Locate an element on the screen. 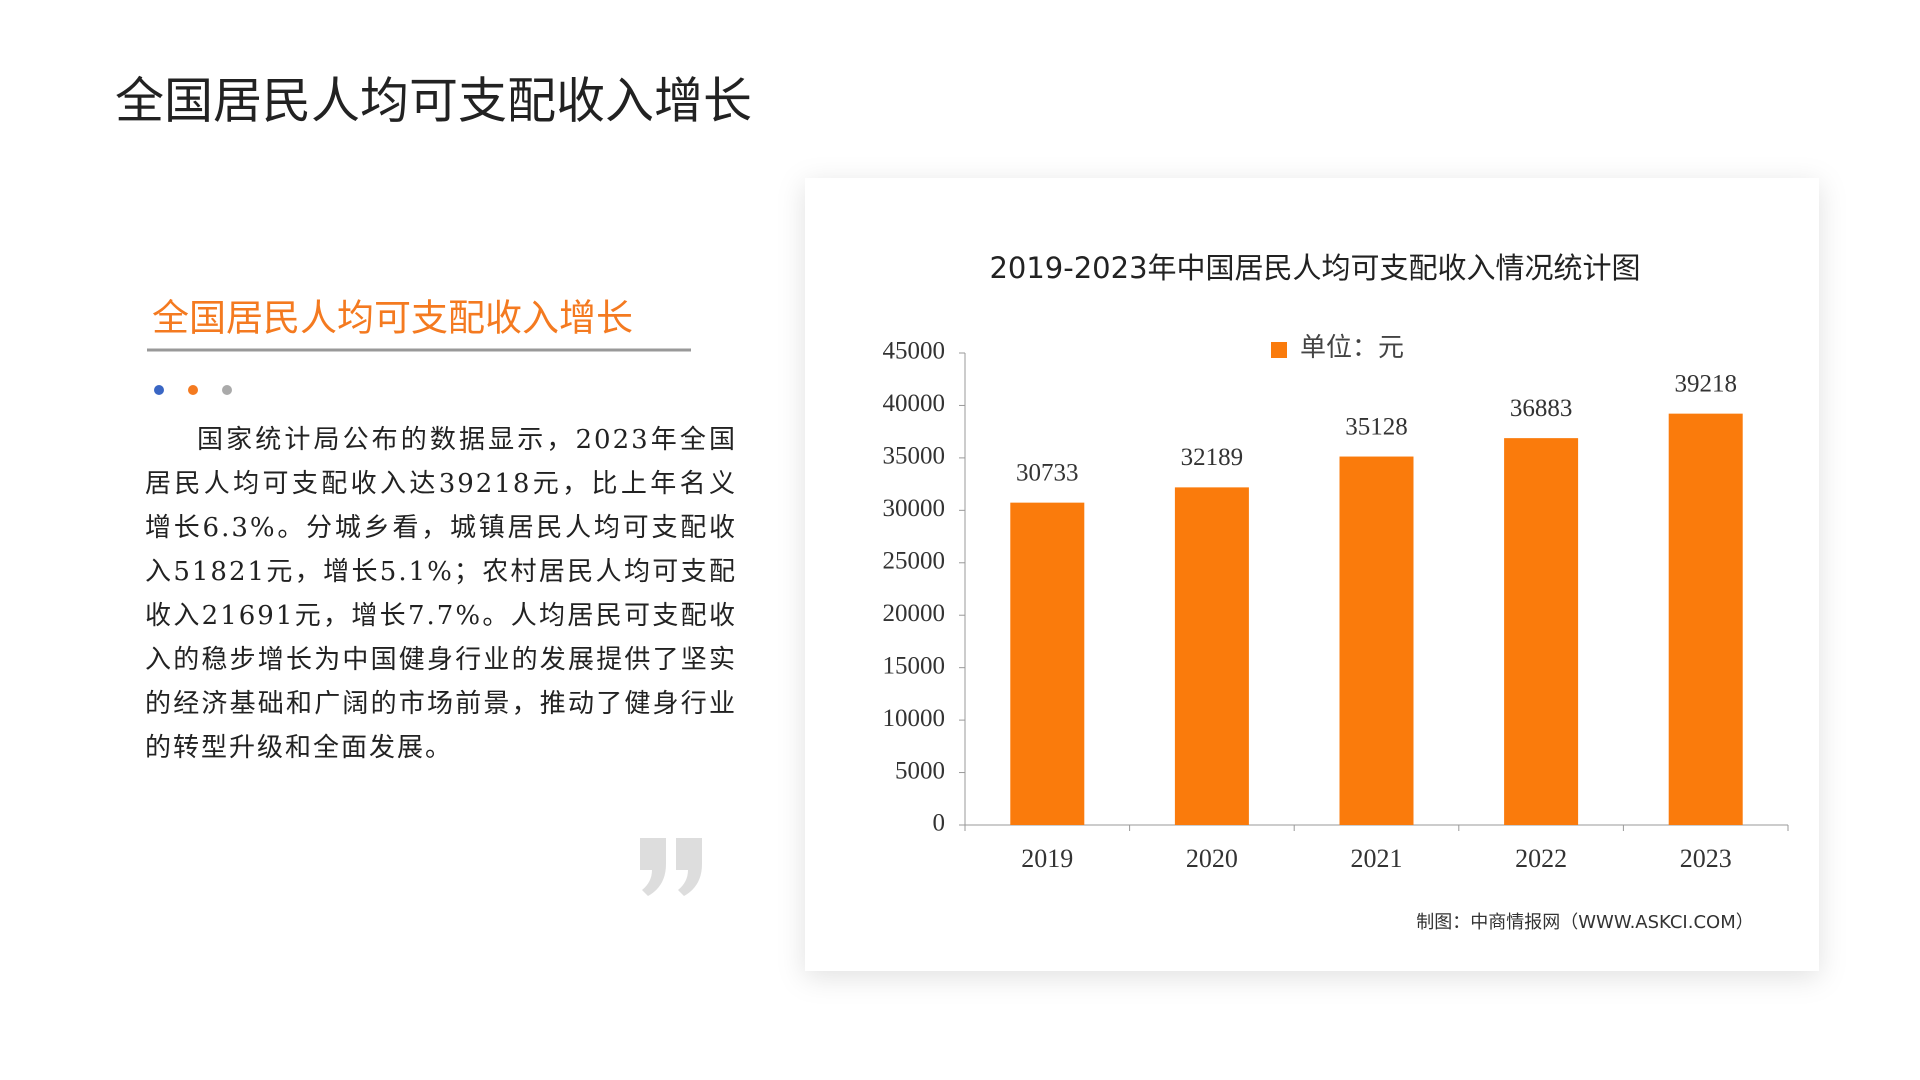 Image resolution: width=1920 pixels, height=1080 pixels. value-label: 32189 is located at coordinates (1212, 457).